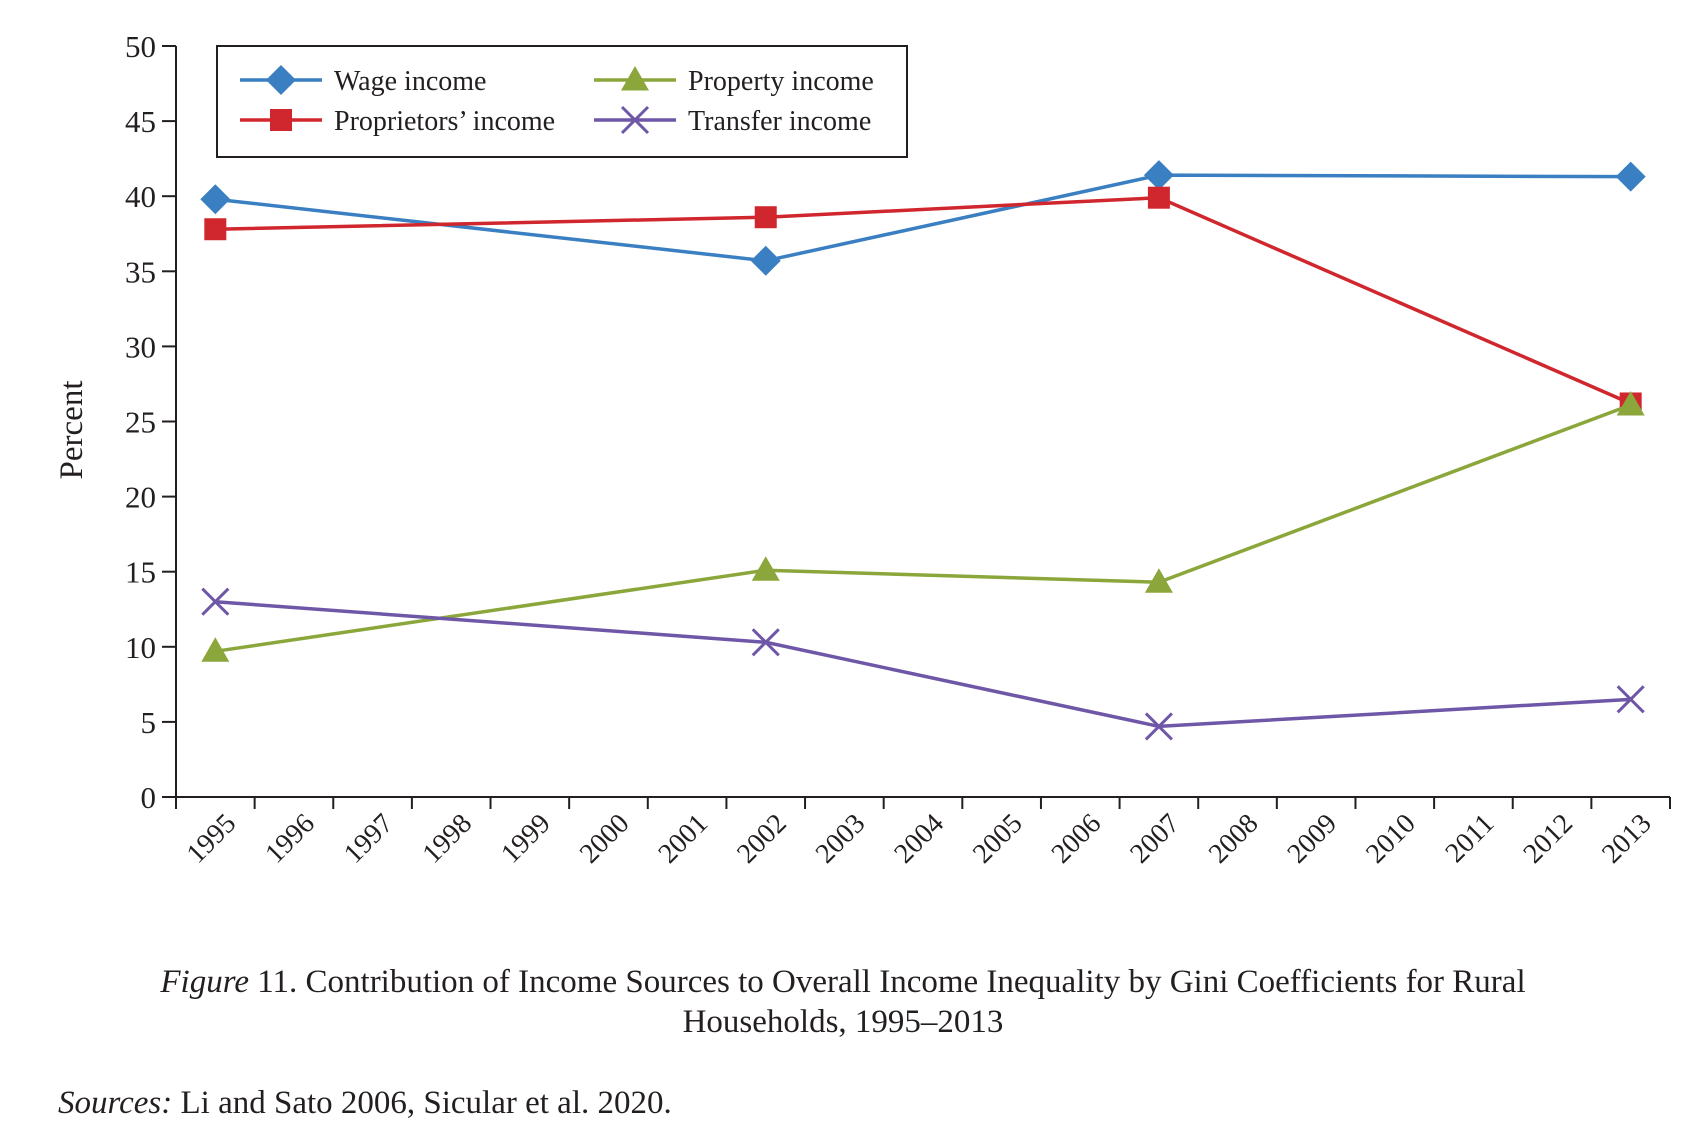 Image resolution: width=1686 pixels, height=1135 pixels. I want to click on y-axis-ticks: 0 5 10 15 20 25 30 35 40 45 50, so click(150, 422).